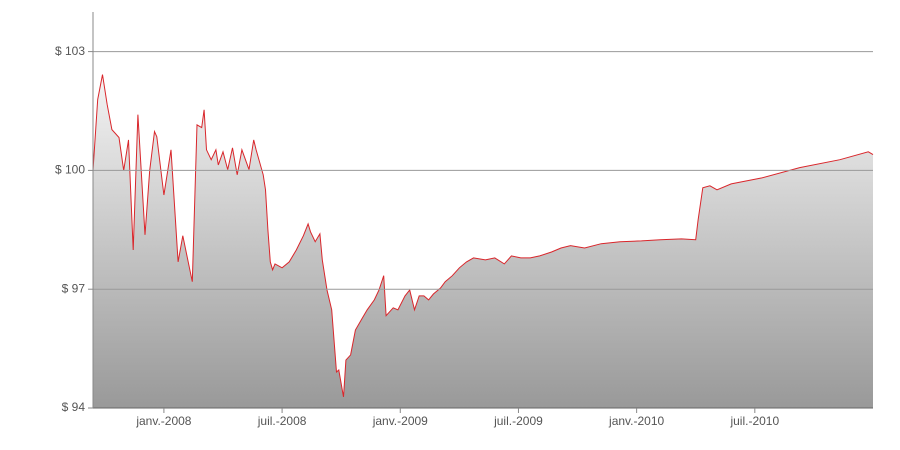 Image resolution: width=900 pixels, height=450 pixels. What do you see at coordinates (282, 421) in the screenshot?
I see `x-tick-label: juil.-2008` at bounding box center [282, 421].